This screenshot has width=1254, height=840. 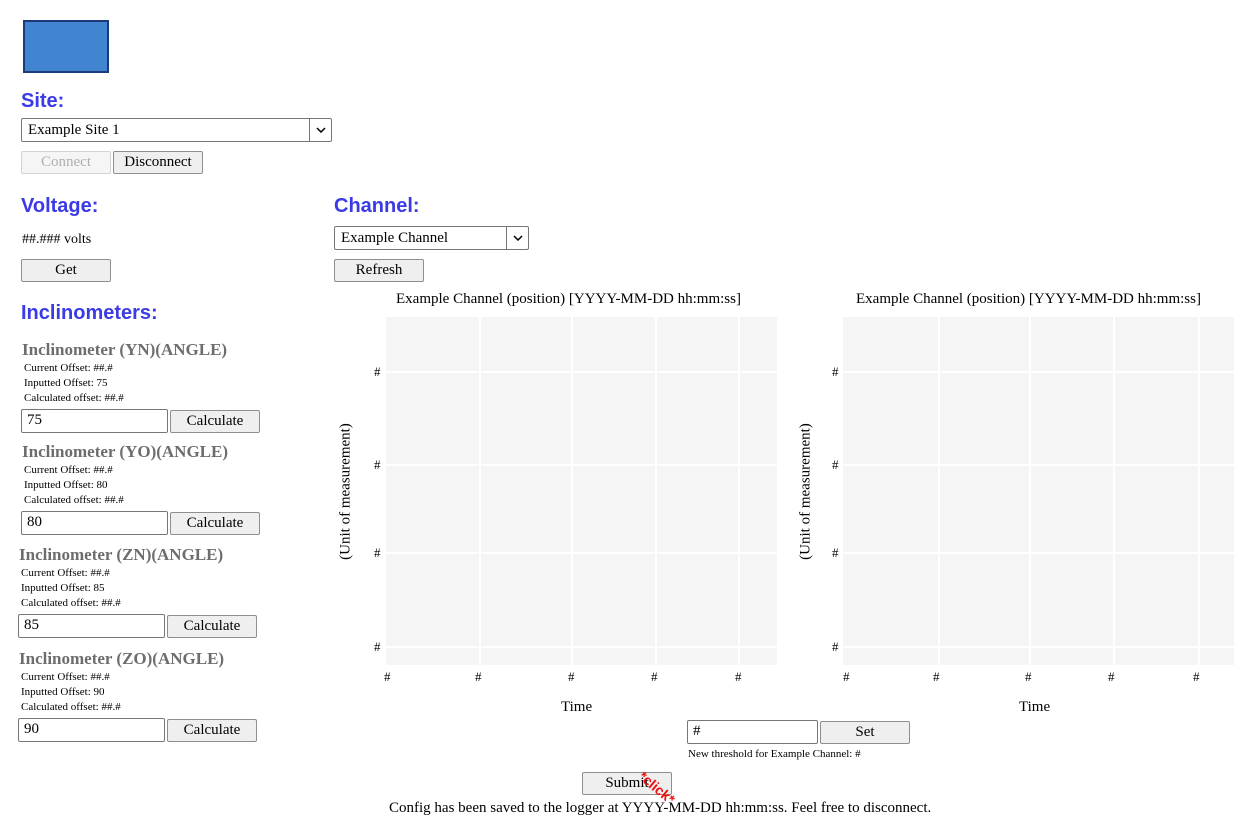 I want to click on inputted-offset: Inputted Offset: 90, so click(x=63, y=692).